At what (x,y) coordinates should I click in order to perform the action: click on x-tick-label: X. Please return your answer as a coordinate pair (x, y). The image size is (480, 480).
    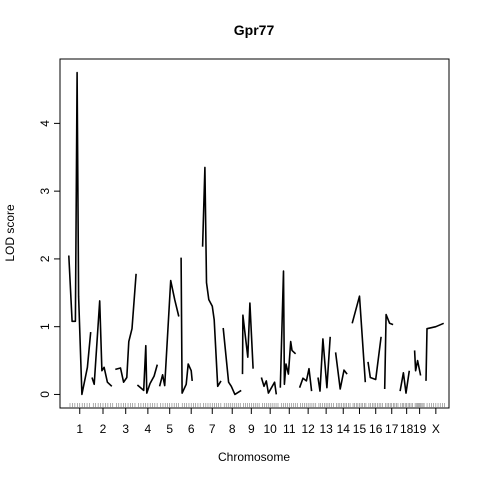
    Looking at the image, I should click on (436, 429).